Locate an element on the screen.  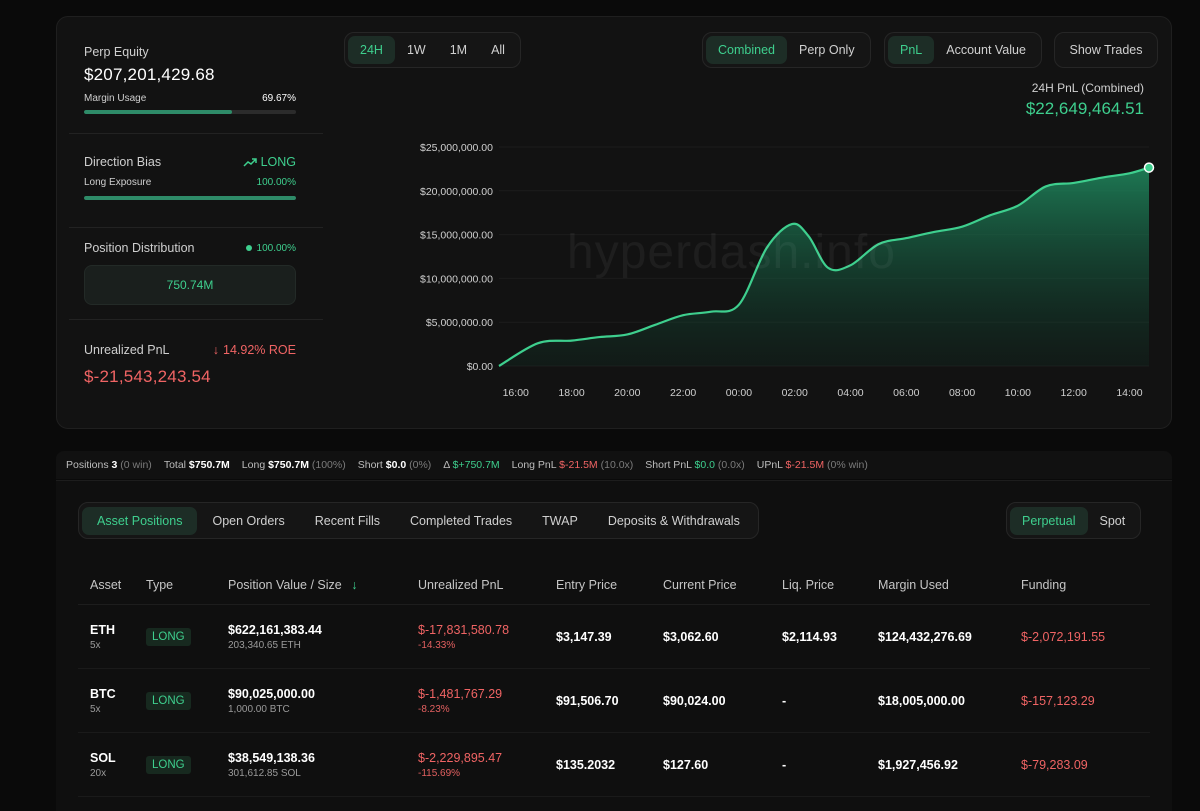
funding: $-79,283.09 is located at coordinates (1054, 764).